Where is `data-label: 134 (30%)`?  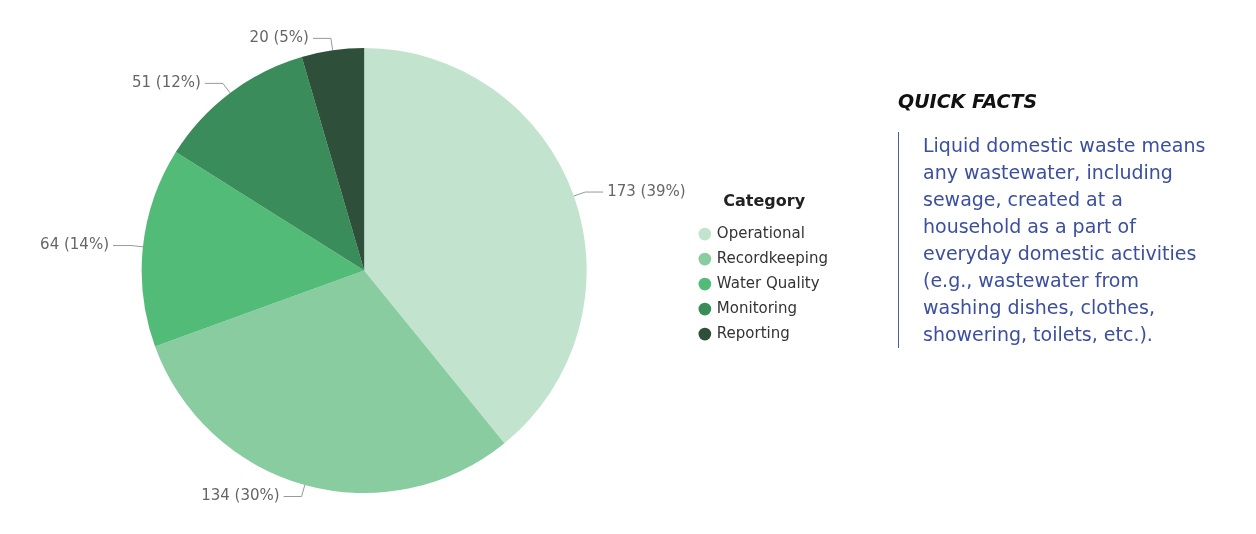
data-label: 134 (30%) is located at coordinates (240, 495).